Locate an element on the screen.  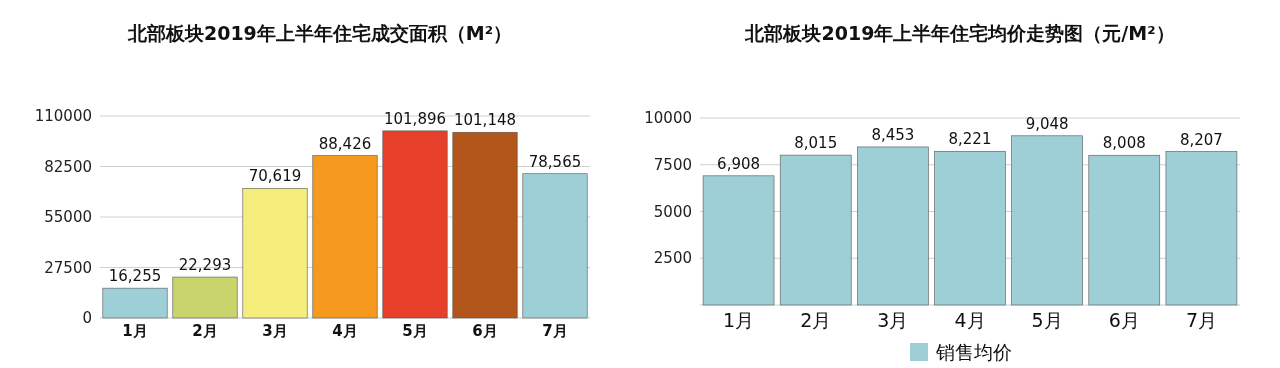
data-label: 6,908 is located at coordinates (739, 163).